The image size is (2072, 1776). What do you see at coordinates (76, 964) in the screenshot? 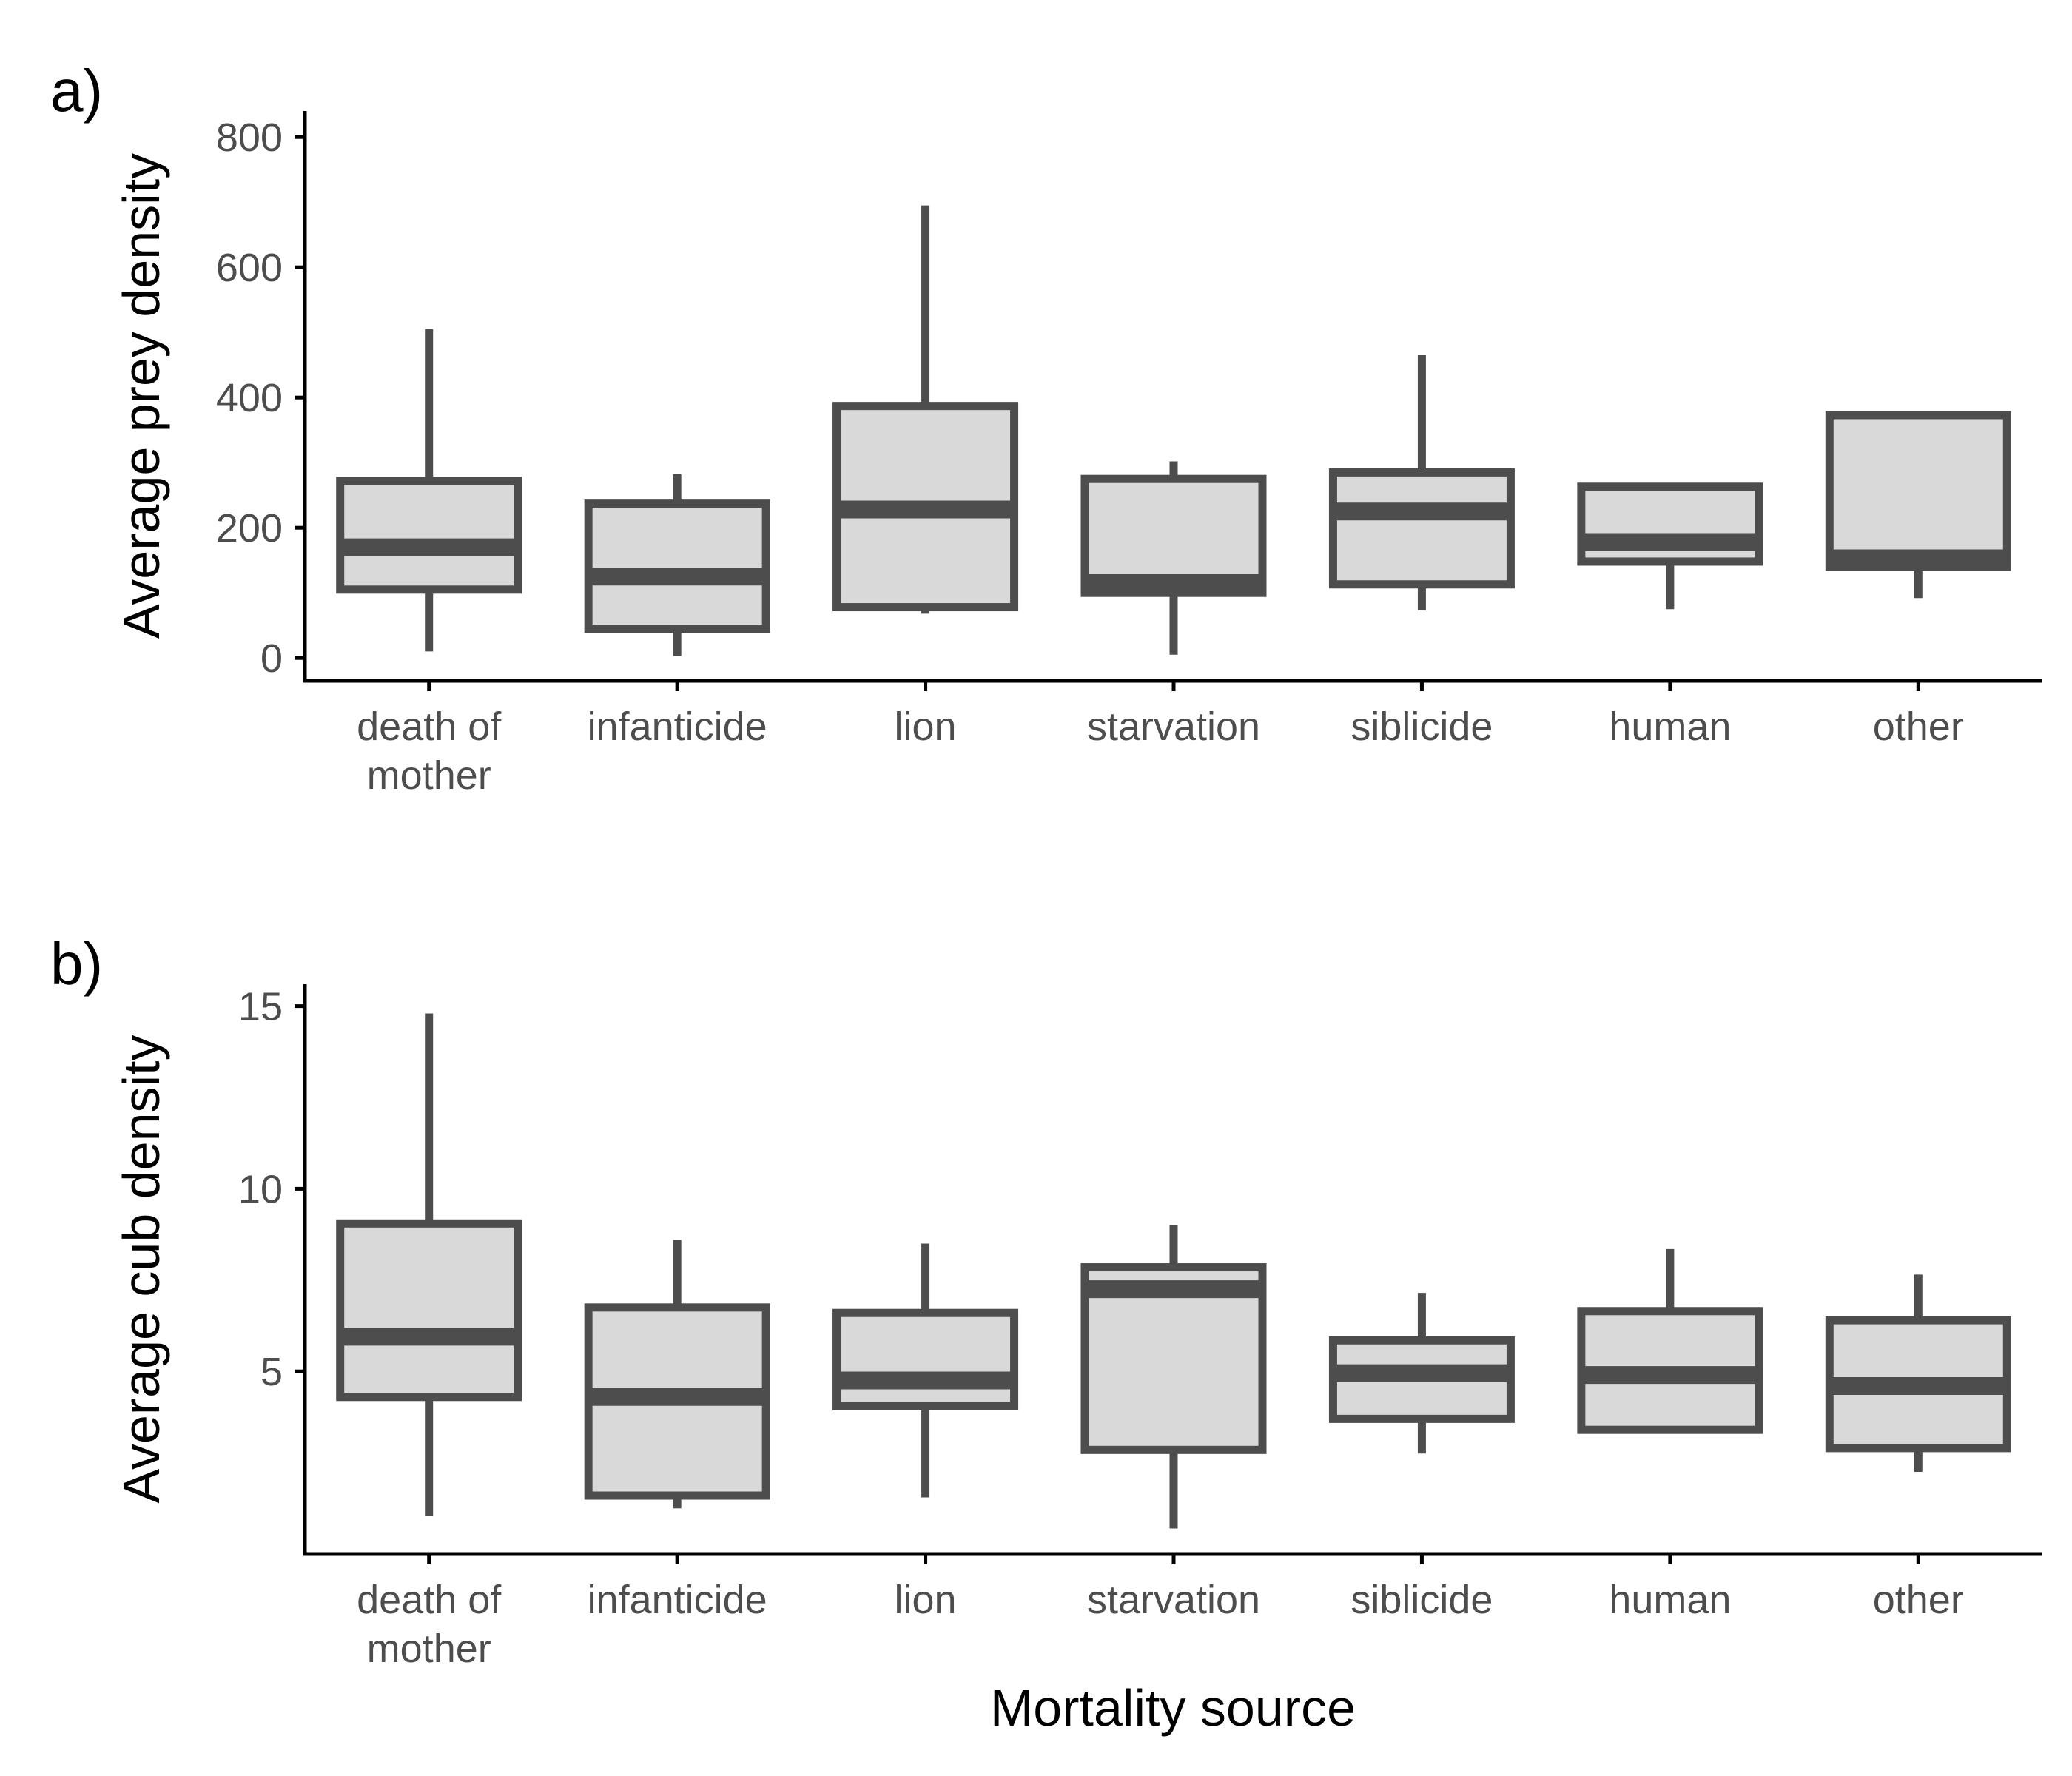
I see `panel-tag: b)` at bounding box center [76, 964].